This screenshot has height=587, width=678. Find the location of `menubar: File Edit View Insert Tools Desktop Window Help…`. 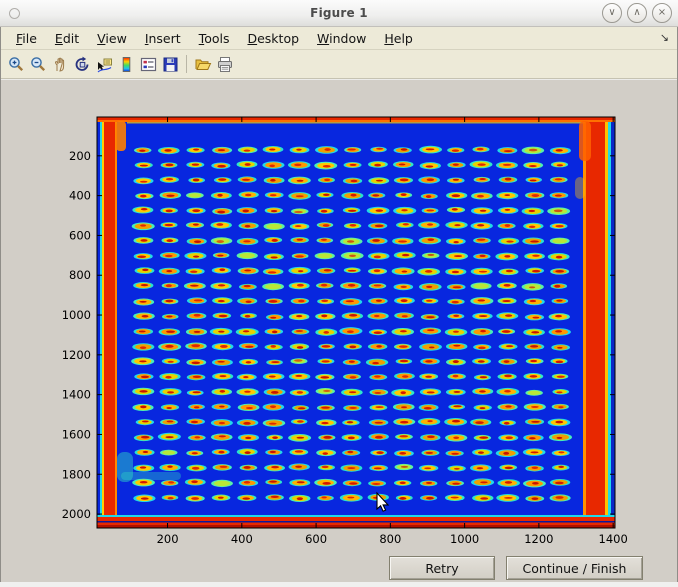

menubar: File Edit View Insert Tools Desktop Window Help… is located at coordinates (339, 38).